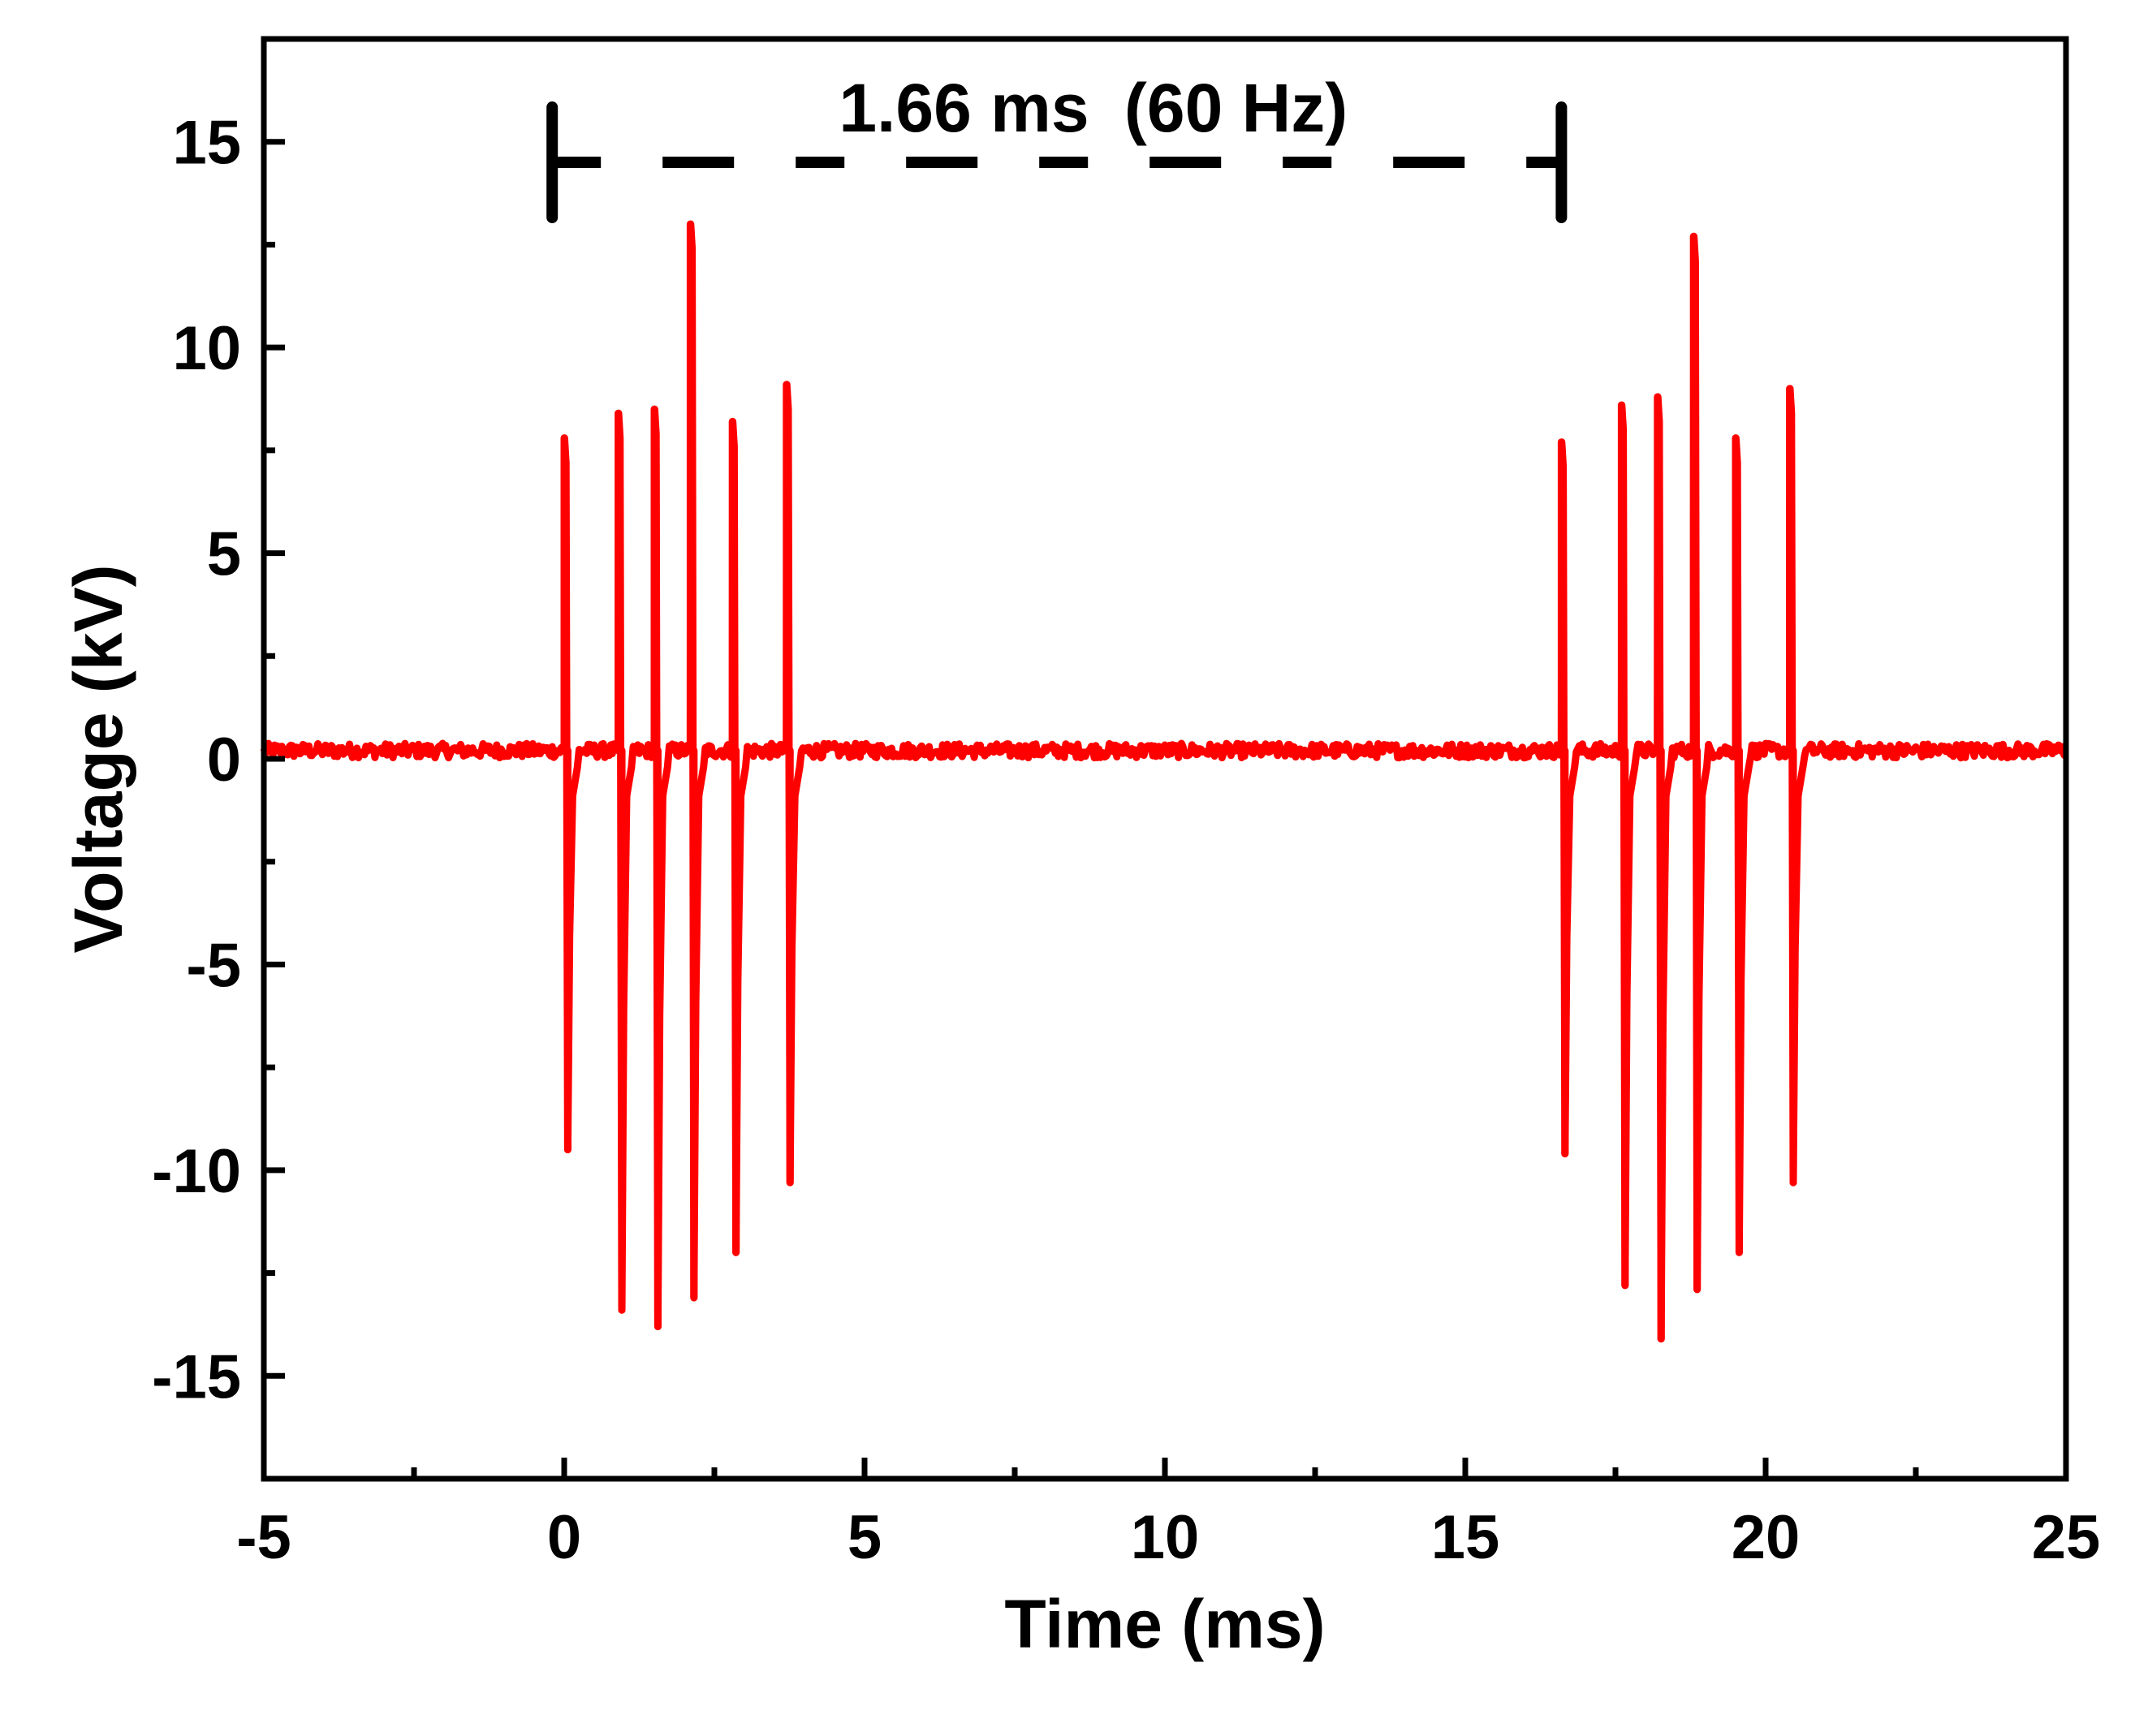  Describe the element at coordinates (1164, 1624) in the screenshot. I see `x-axis-label: Time (ms)` at that location.